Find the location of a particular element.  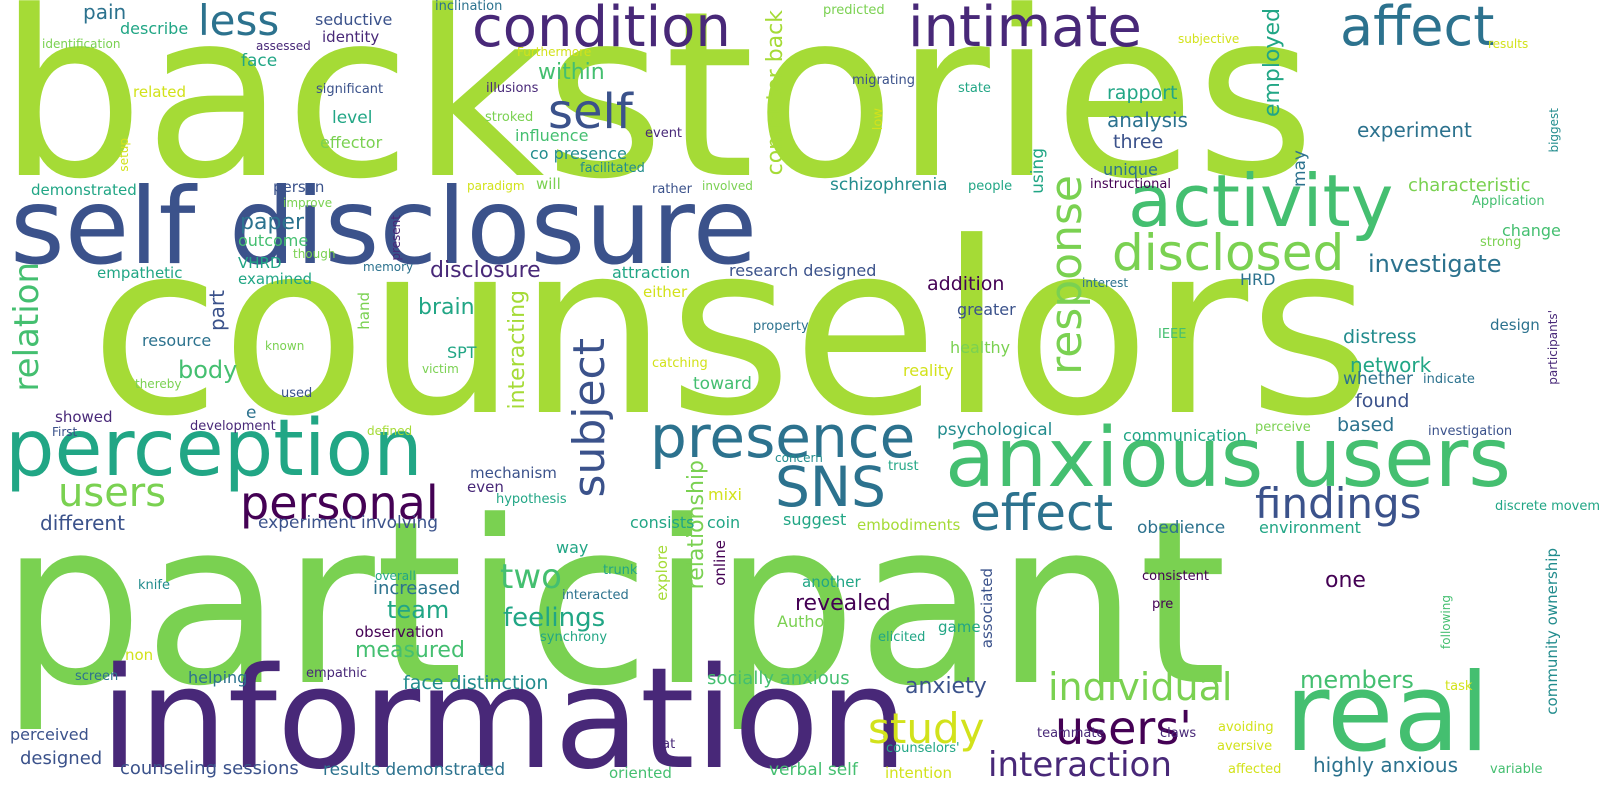

word-person: person is located at coordinates (299, 187).